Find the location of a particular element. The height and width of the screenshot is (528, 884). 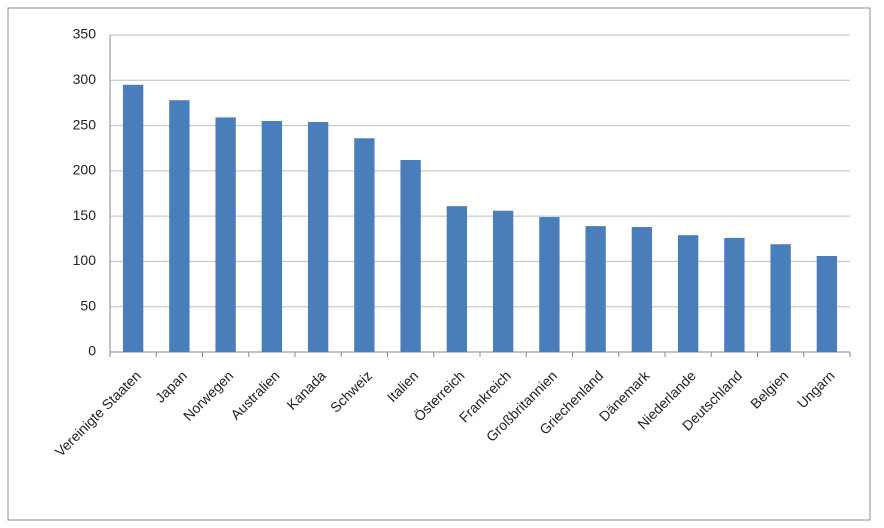

y-tick-label: 350 is located at coordinates (85, 34).